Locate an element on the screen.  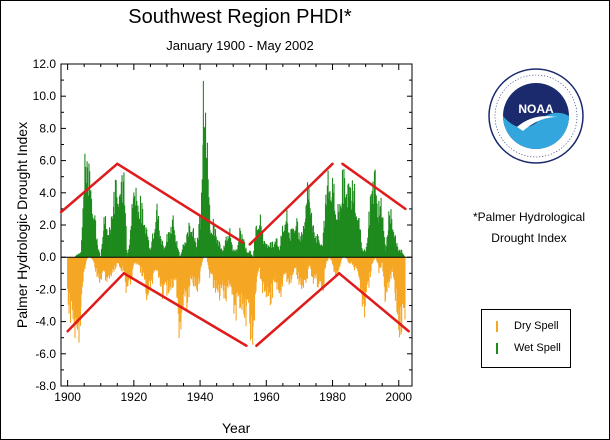
legend-dry-swatch is located at coordinates (497, 326).